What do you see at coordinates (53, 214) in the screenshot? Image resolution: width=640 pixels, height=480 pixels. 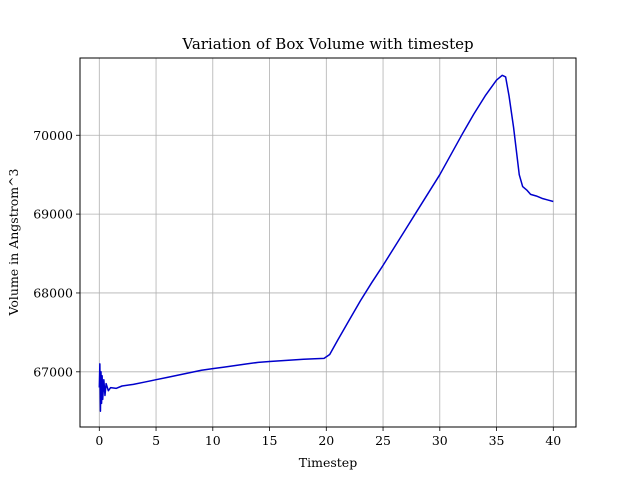 I see `y-tick-label: 69000` at bounding box center [53, 214].